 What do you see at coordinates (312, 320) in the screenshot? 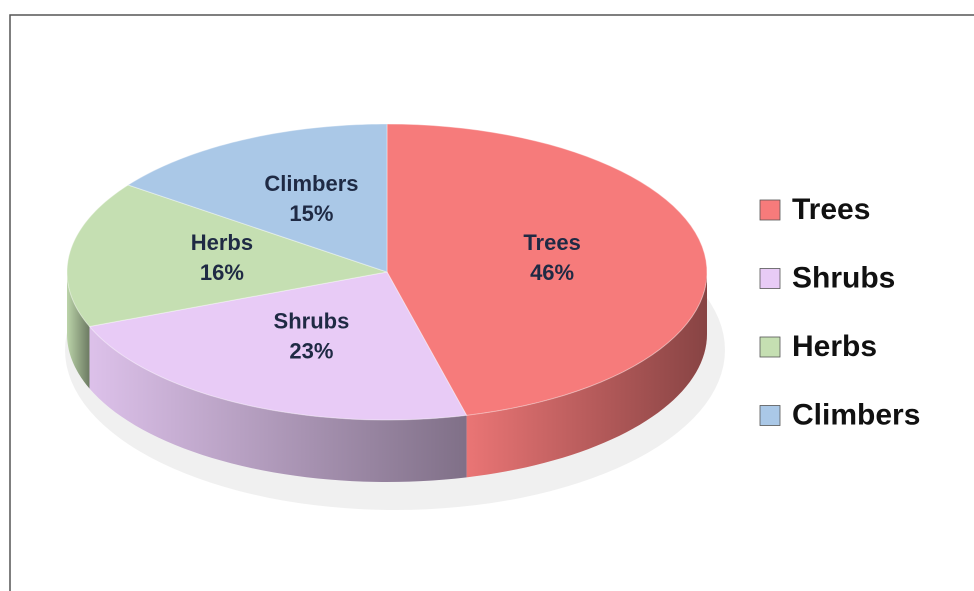
I see `data-label-name: Shrubs` at bounding box center [312, 320].